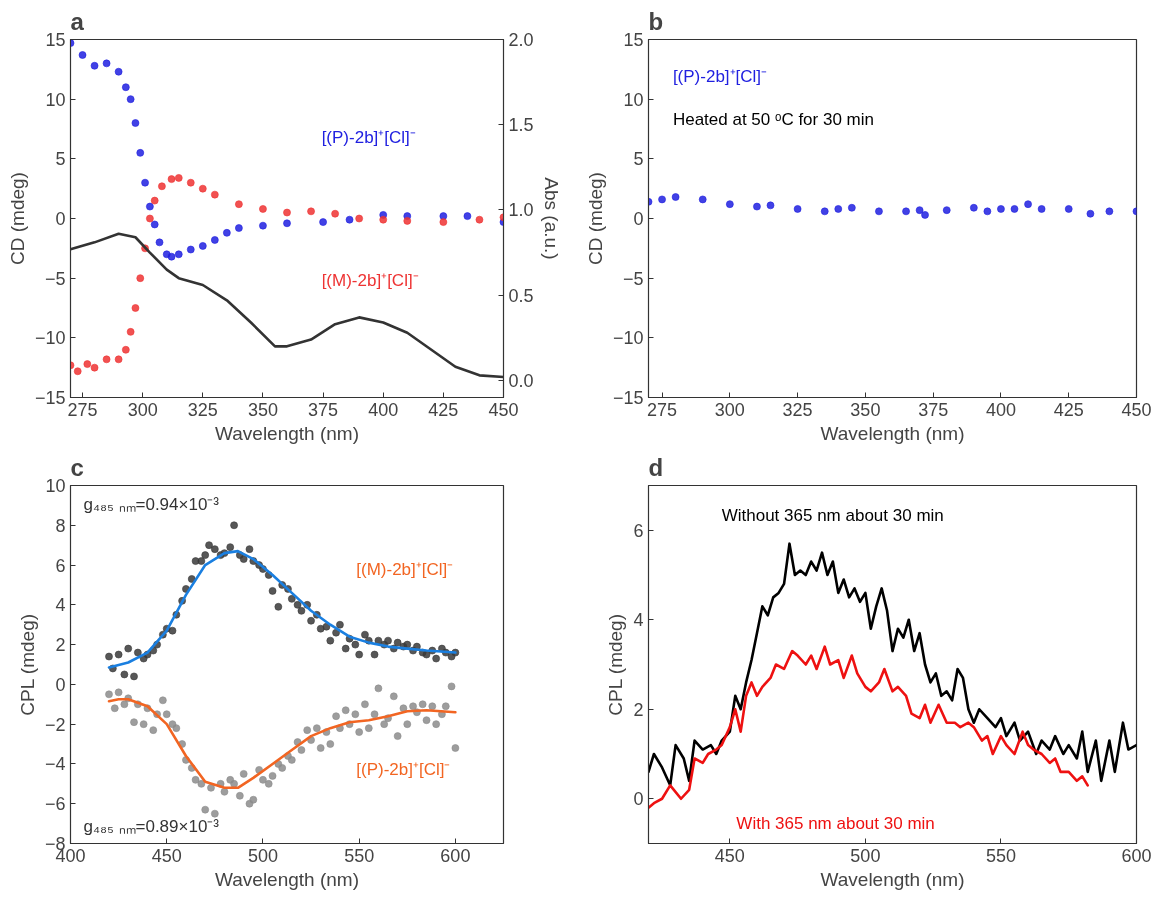  What do you see at coordinates (551, 218) in the screenshot?
I see `y2-axis-title: Abs (a.u.)` at bounding box center [551, 218].